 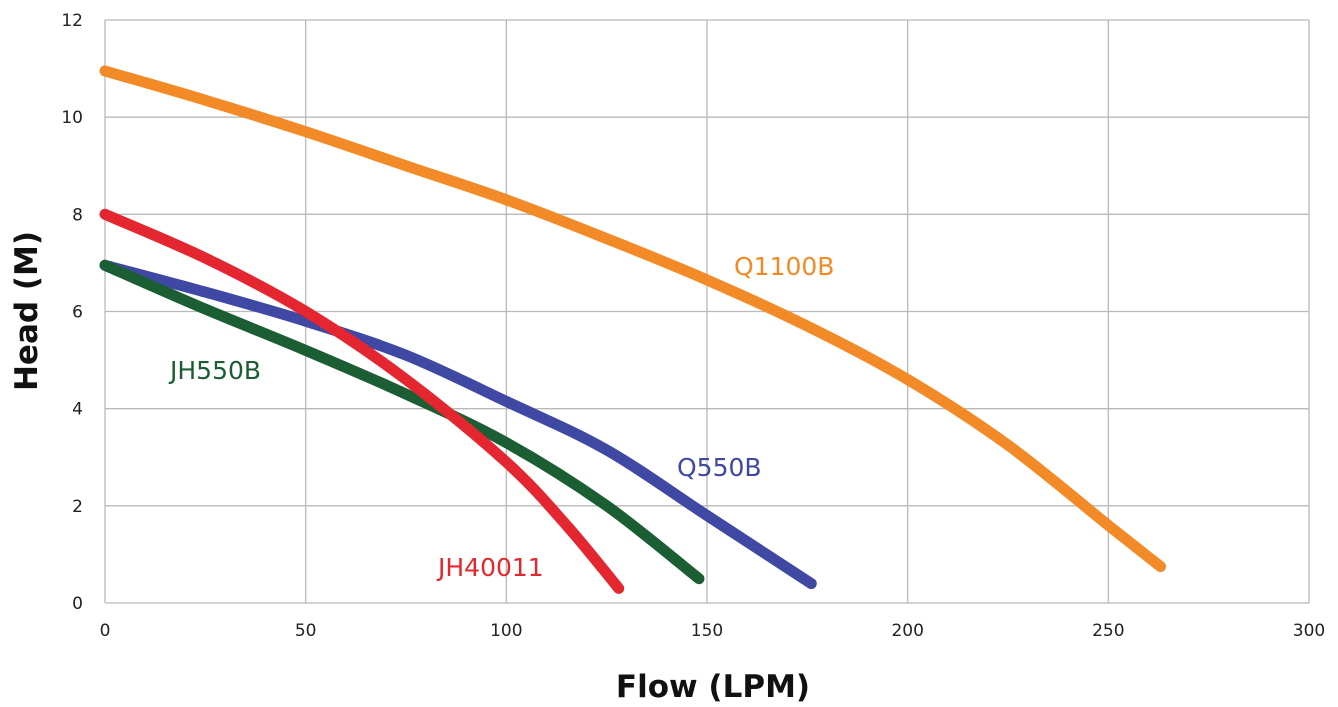 What do you see at coordinates (72, 118) in the screenshot?
I see `y-tick-label: 10` at bounding box center [72, 118].